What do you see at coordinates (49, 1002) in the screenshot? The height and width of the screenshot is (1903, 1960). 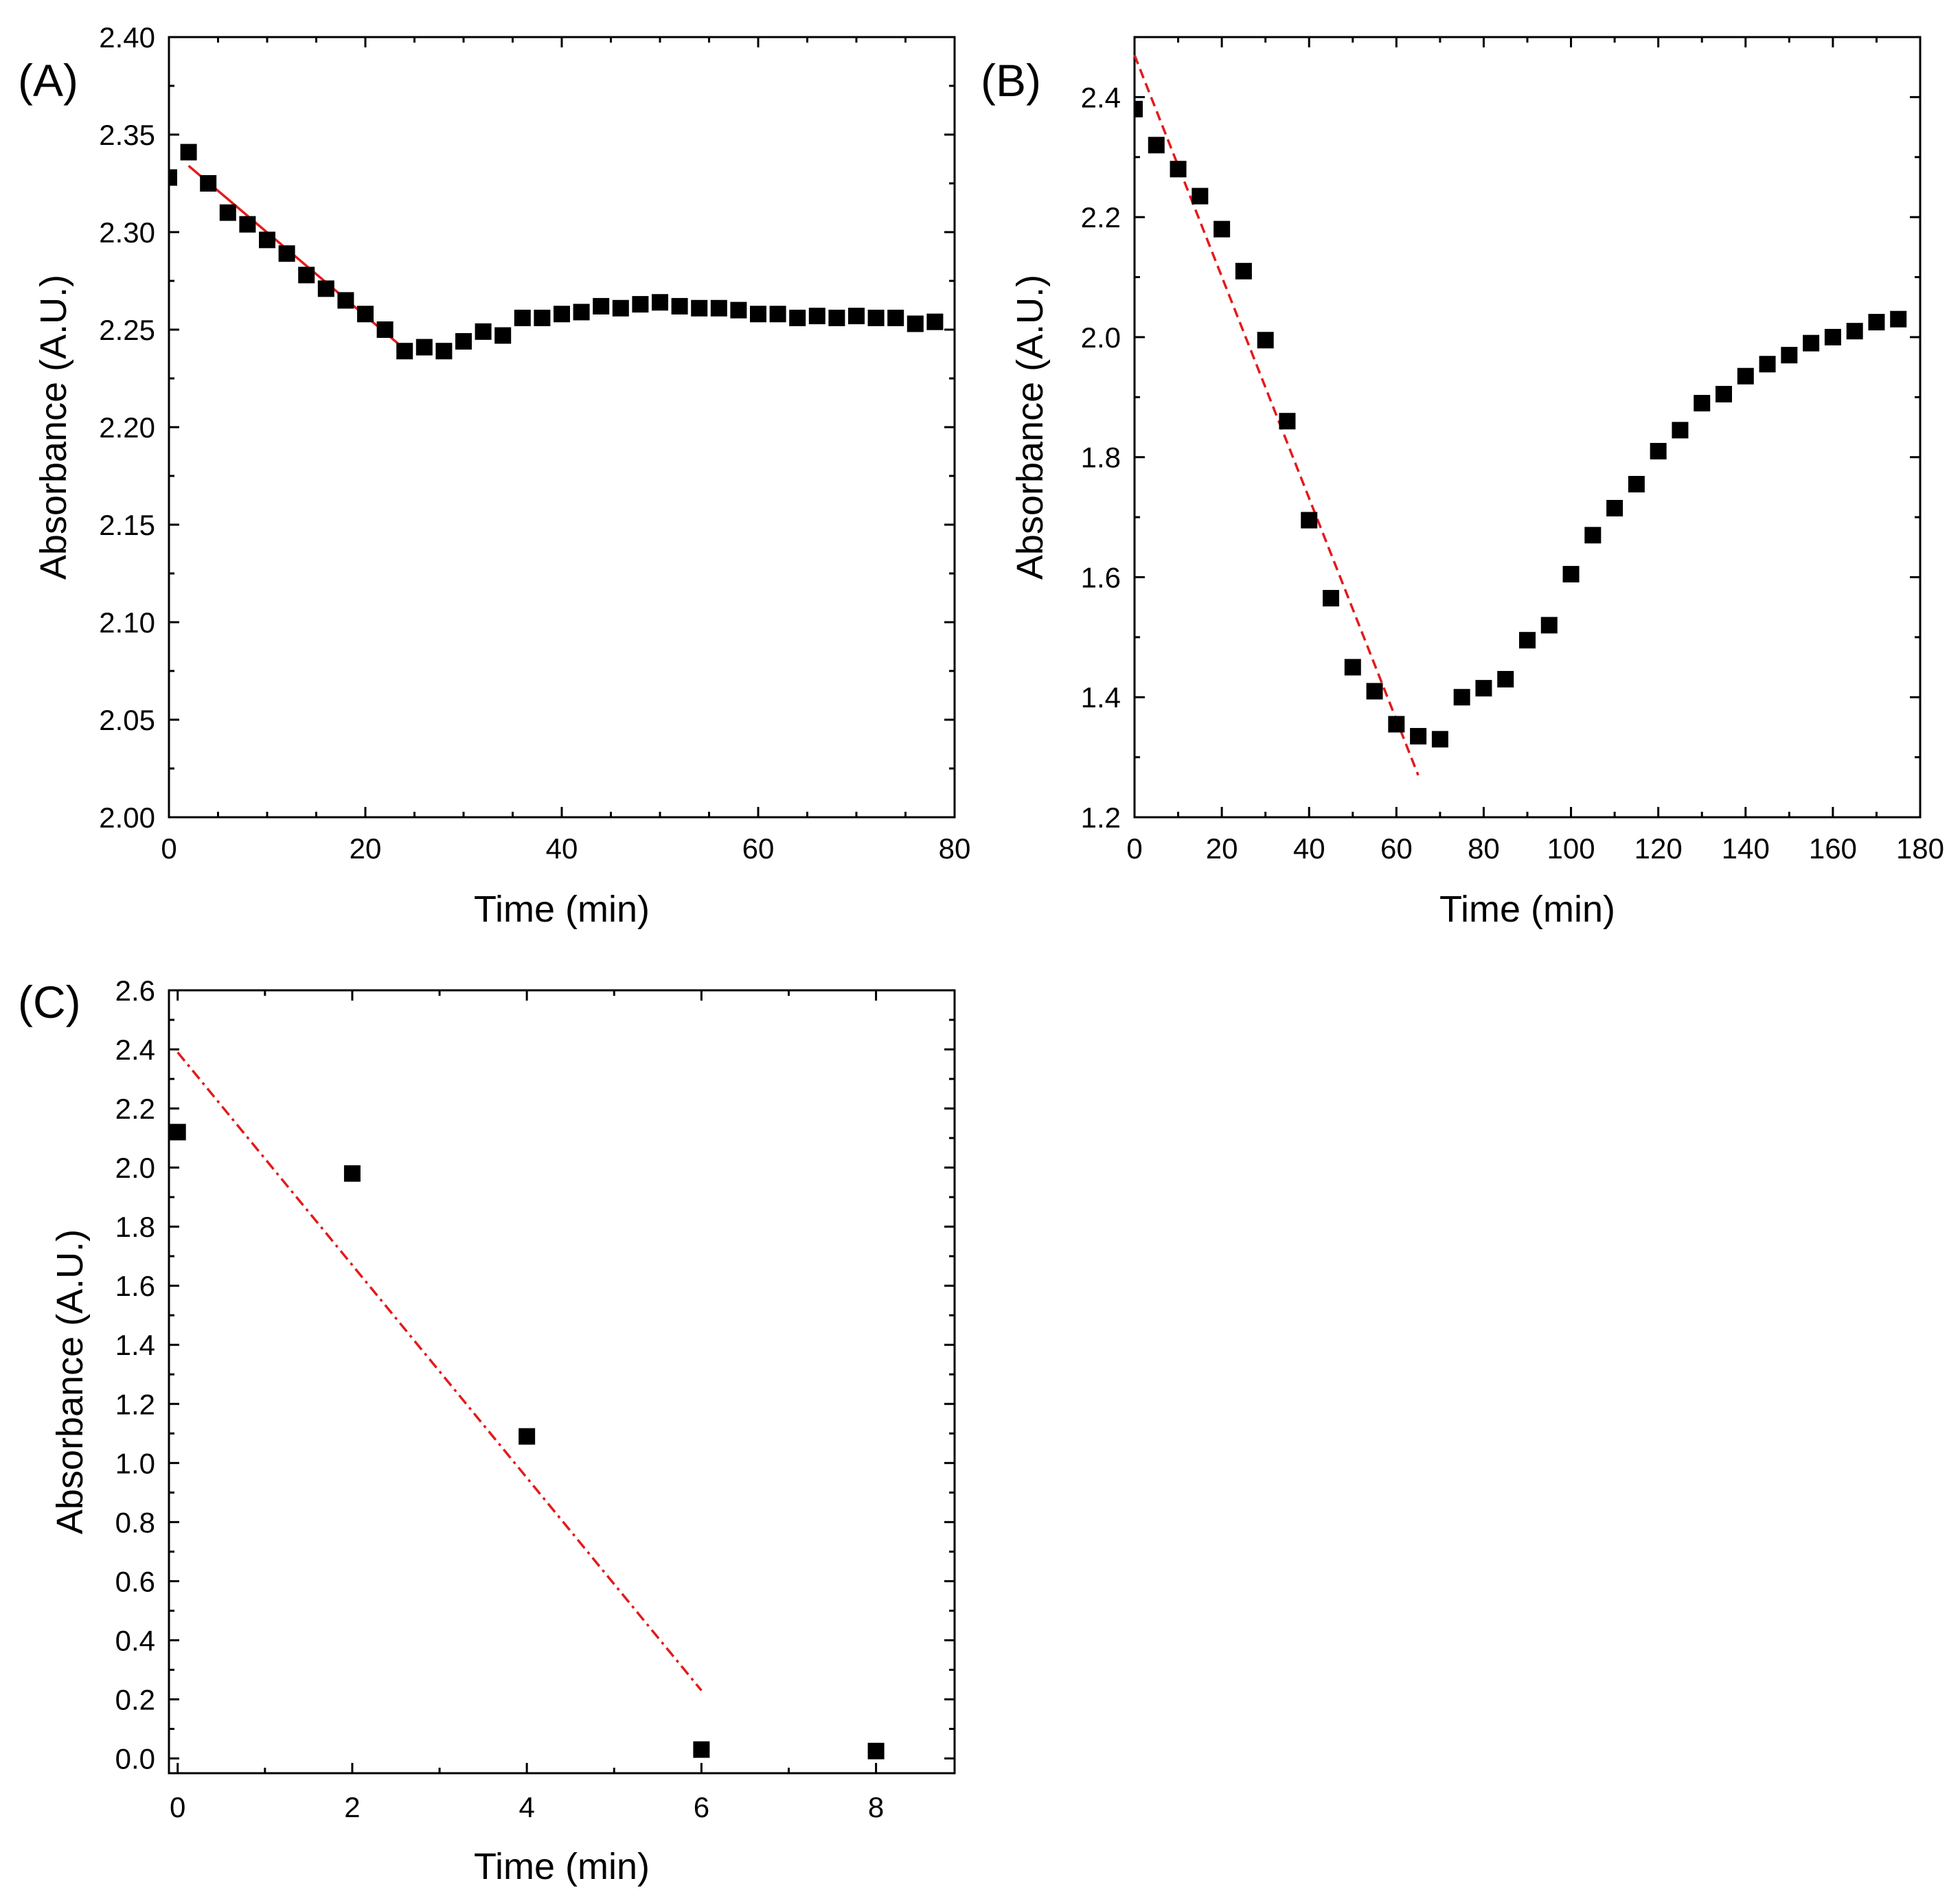 I see `panel-c-label: (C)` at bounding box center [49, 1002].